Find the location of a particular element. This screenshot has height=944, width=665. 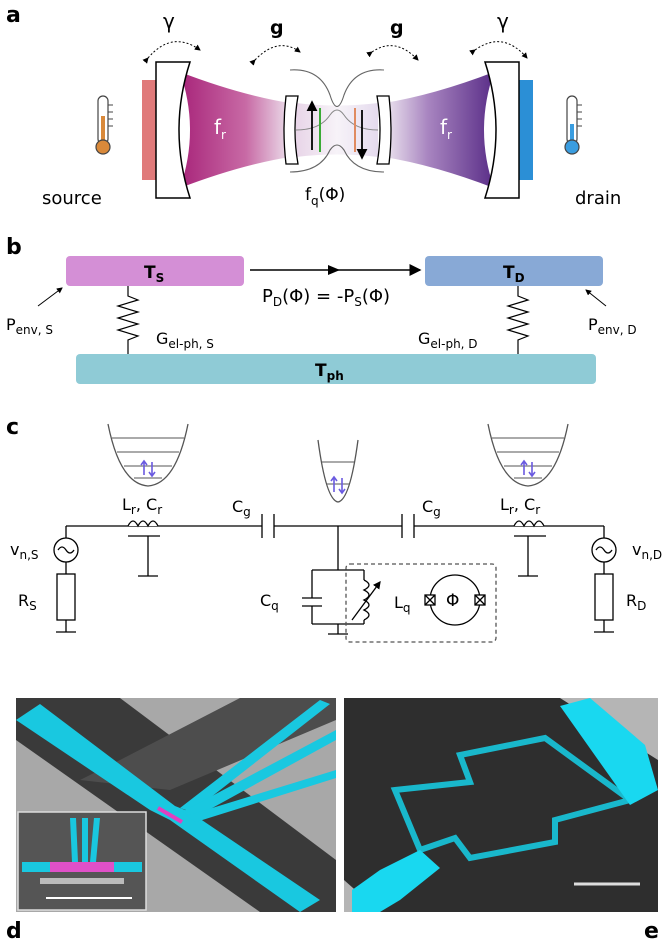

qubit-well-icon is located at coordinates (338, 471).